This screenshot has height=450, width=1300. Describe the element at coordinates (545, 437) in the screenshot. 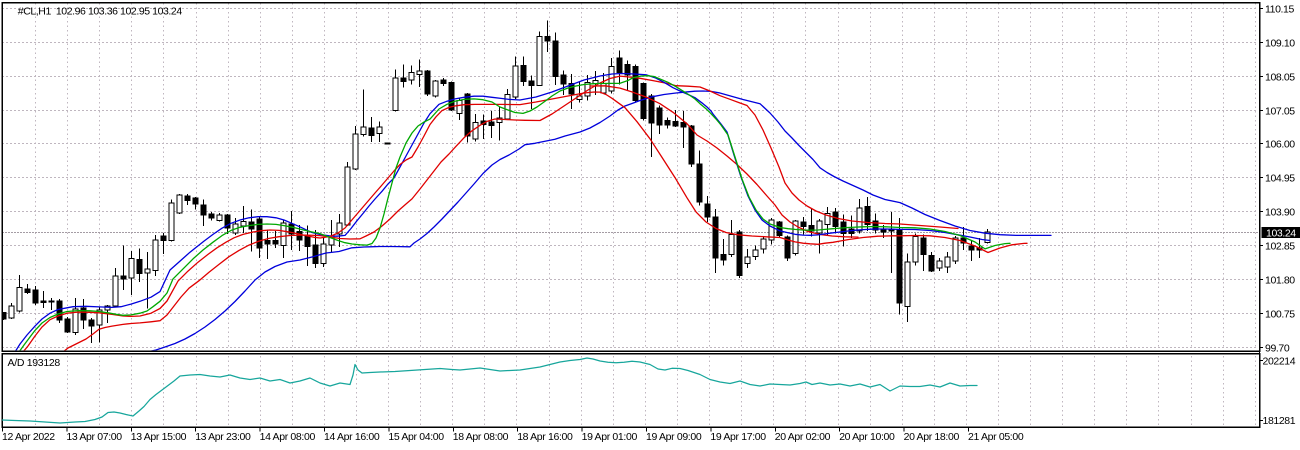

I see `svg-text: 18 Apr 16:00` at that location.